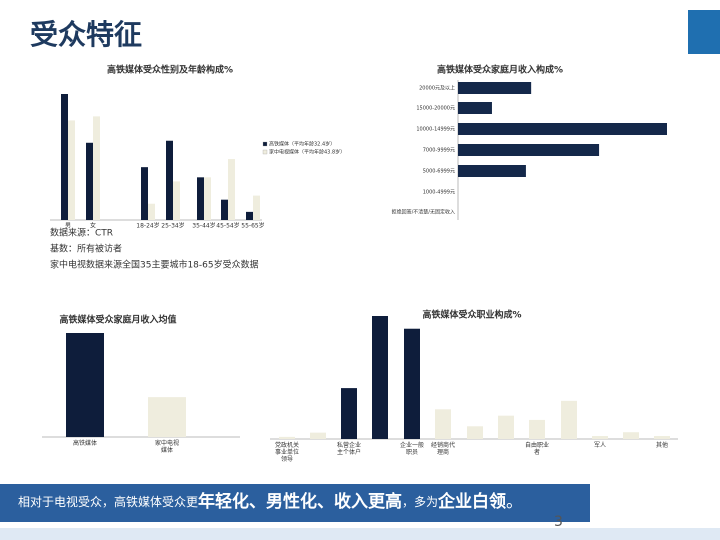 This screenshot has height=540, width=720. What do you see at coordinates (443, 445) in the screenshot?
I see `x-tick-label-line: 经销商代` at bounding box center [443, 445].